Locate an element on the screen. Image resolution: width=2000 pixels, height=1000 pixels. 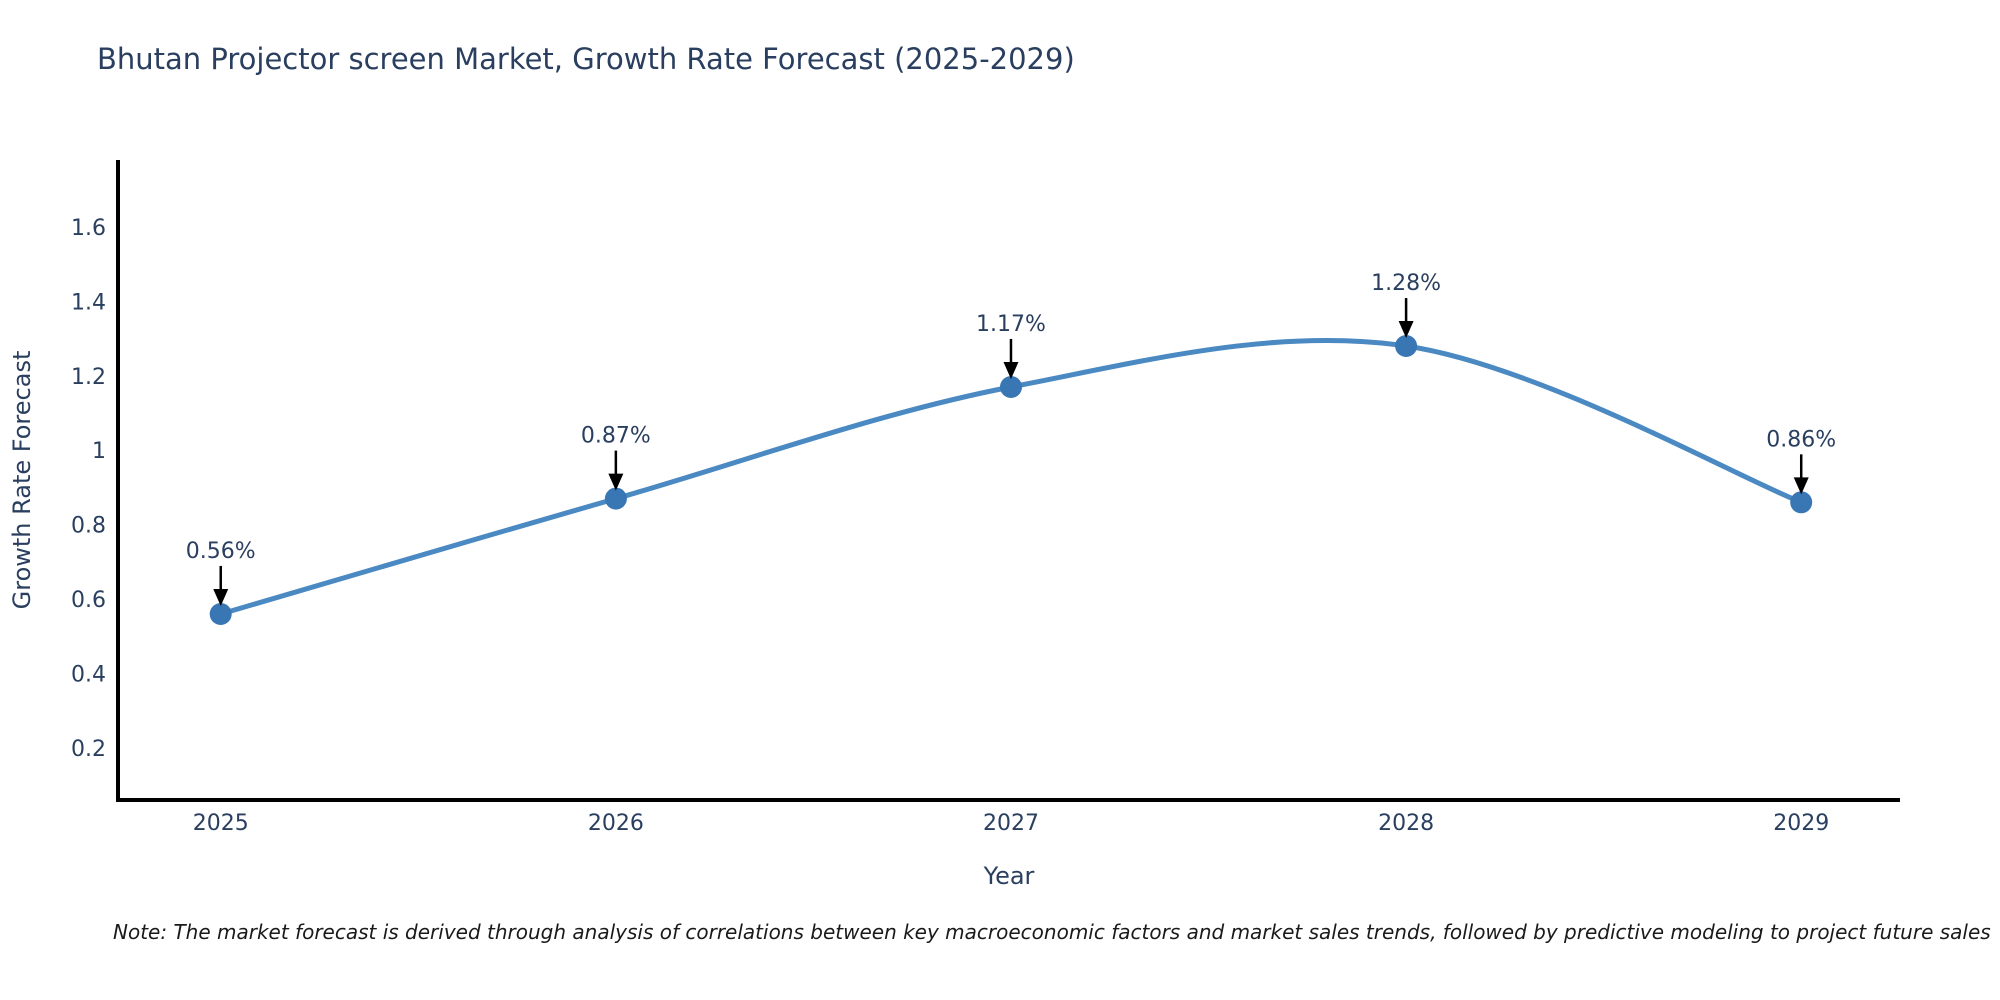
point-annotation-label: 1.28% is located at coordinates (1406, 283).